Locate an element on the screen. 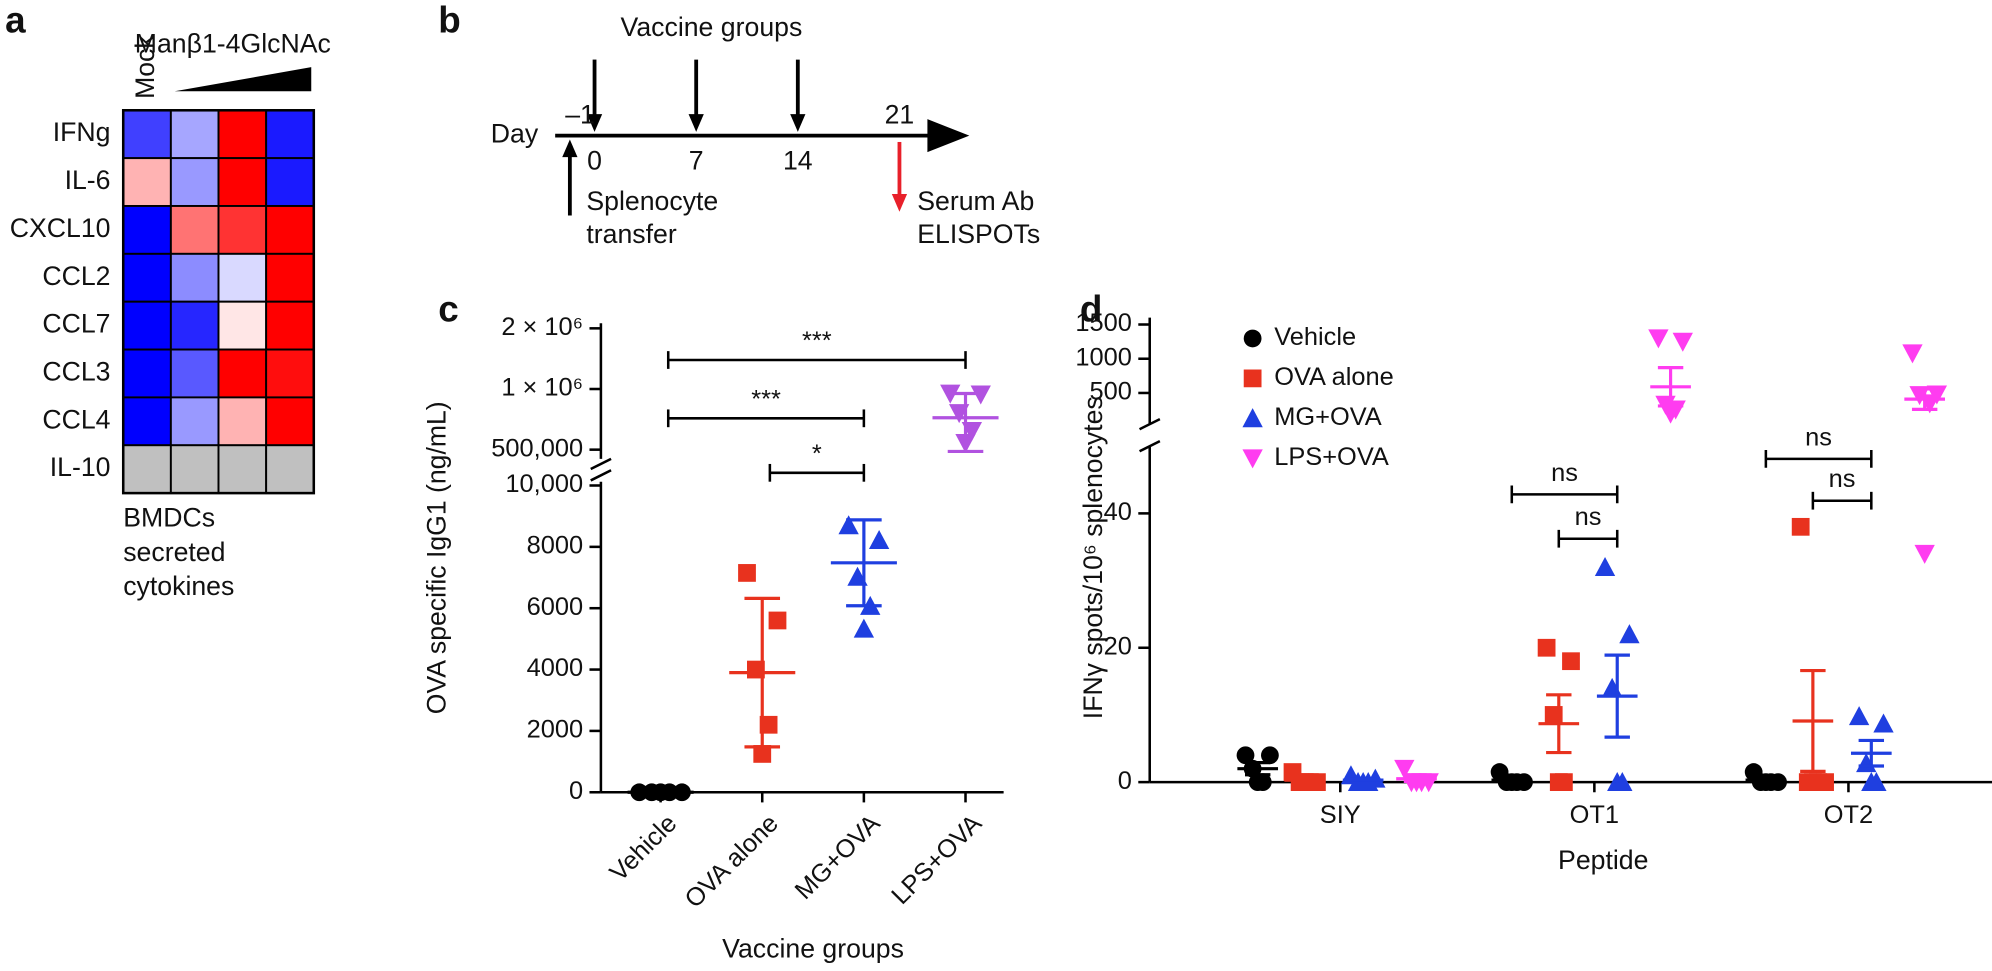 Image resolution: width=1992 pixels, height=971 pixels. readout-label: ELISPOTs is located at coordinates (978, 234).